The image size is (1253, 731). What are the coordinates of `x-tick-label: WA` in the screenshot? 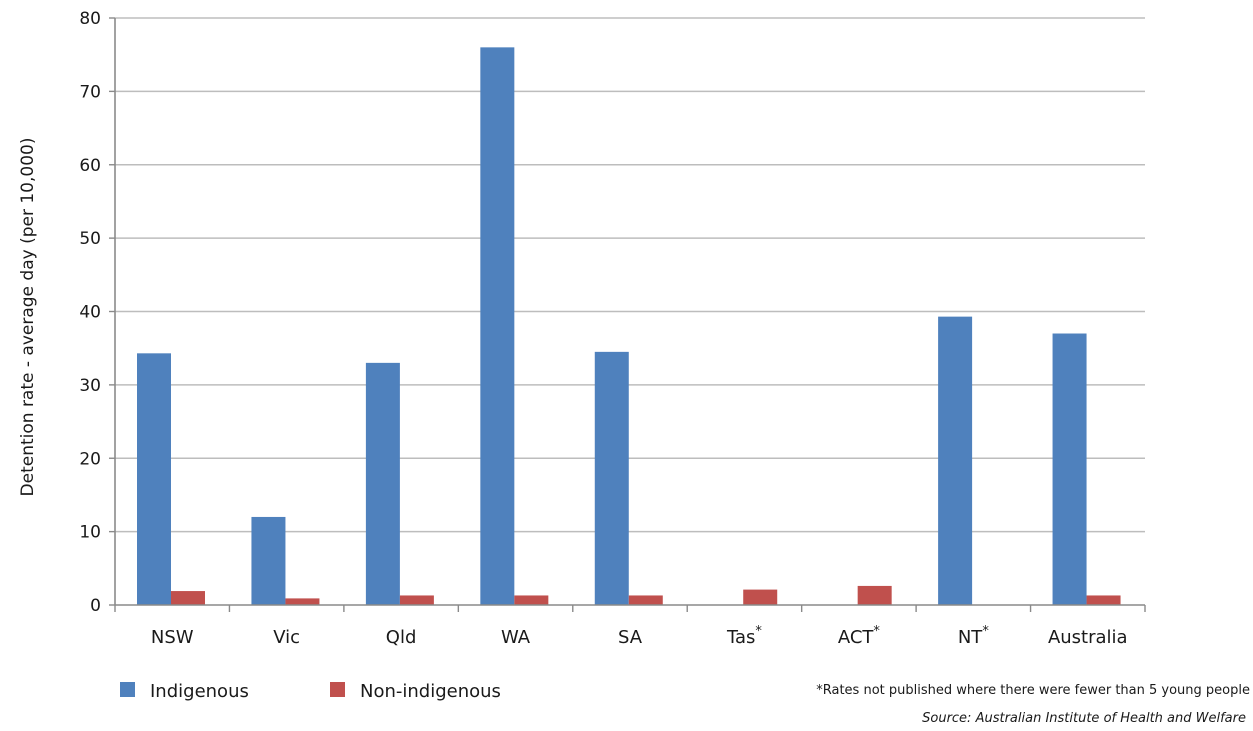 It's located at (516, 637).